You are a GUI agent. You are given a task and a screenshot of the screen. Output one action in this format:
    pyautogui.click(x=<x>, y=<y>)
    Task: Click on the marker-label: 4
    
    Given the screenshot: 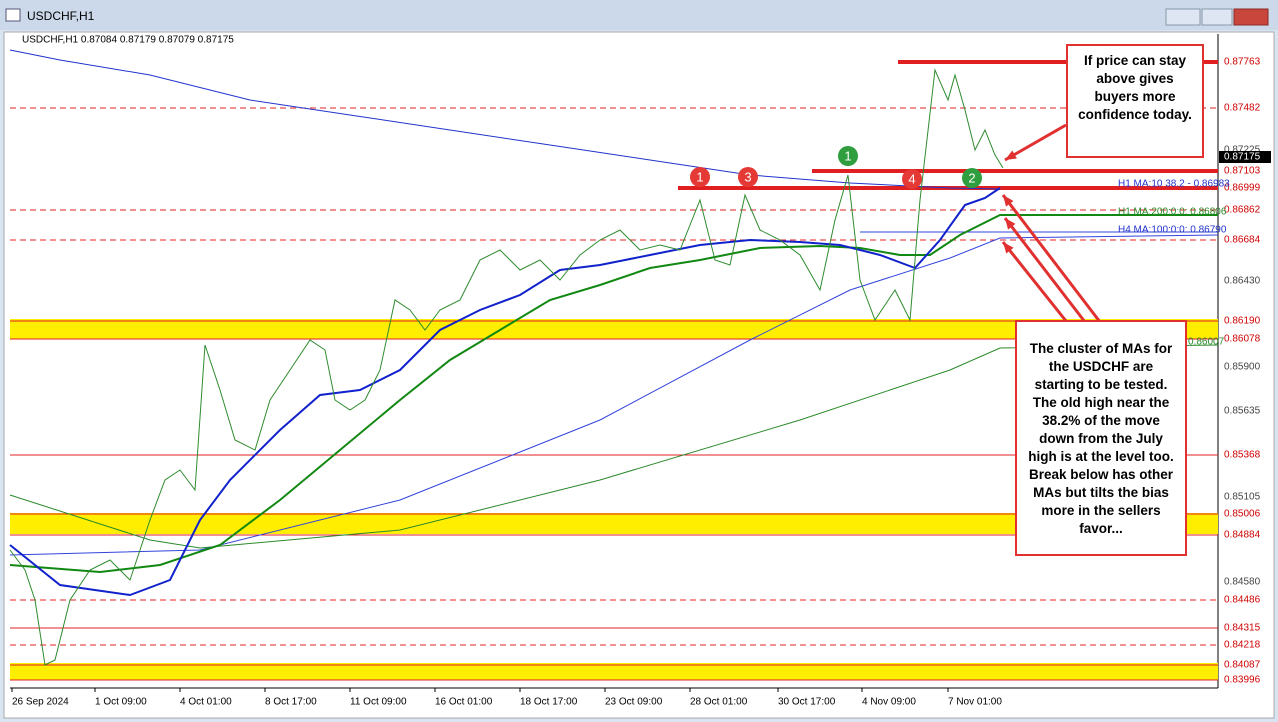 What is the action you would take?
    pyautogui.click(x=911, y=178)
    